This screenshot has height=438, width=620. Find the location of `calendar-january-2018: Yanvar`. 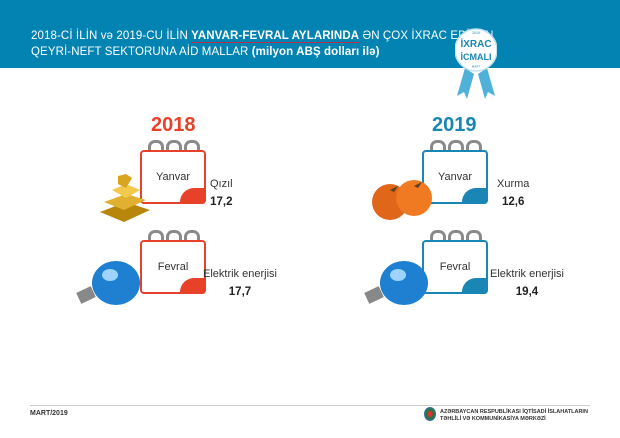

calendar-january-2018: Yanvar is located at coordinates (173, 172).